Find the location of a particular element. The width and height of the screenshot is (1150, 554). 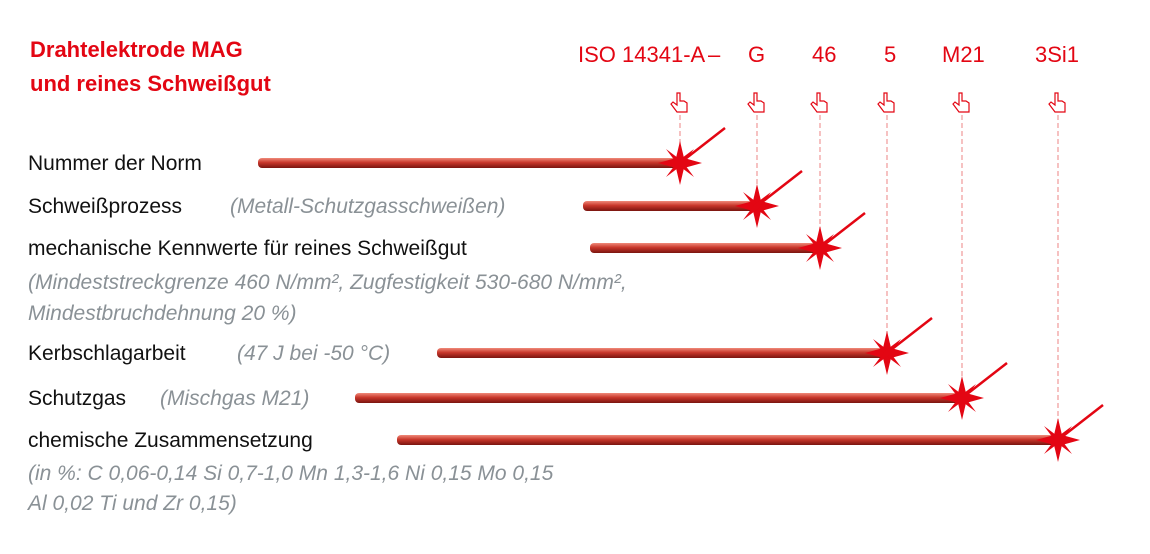

row-label: Schweißprozess is located at coordinates (105, 206).